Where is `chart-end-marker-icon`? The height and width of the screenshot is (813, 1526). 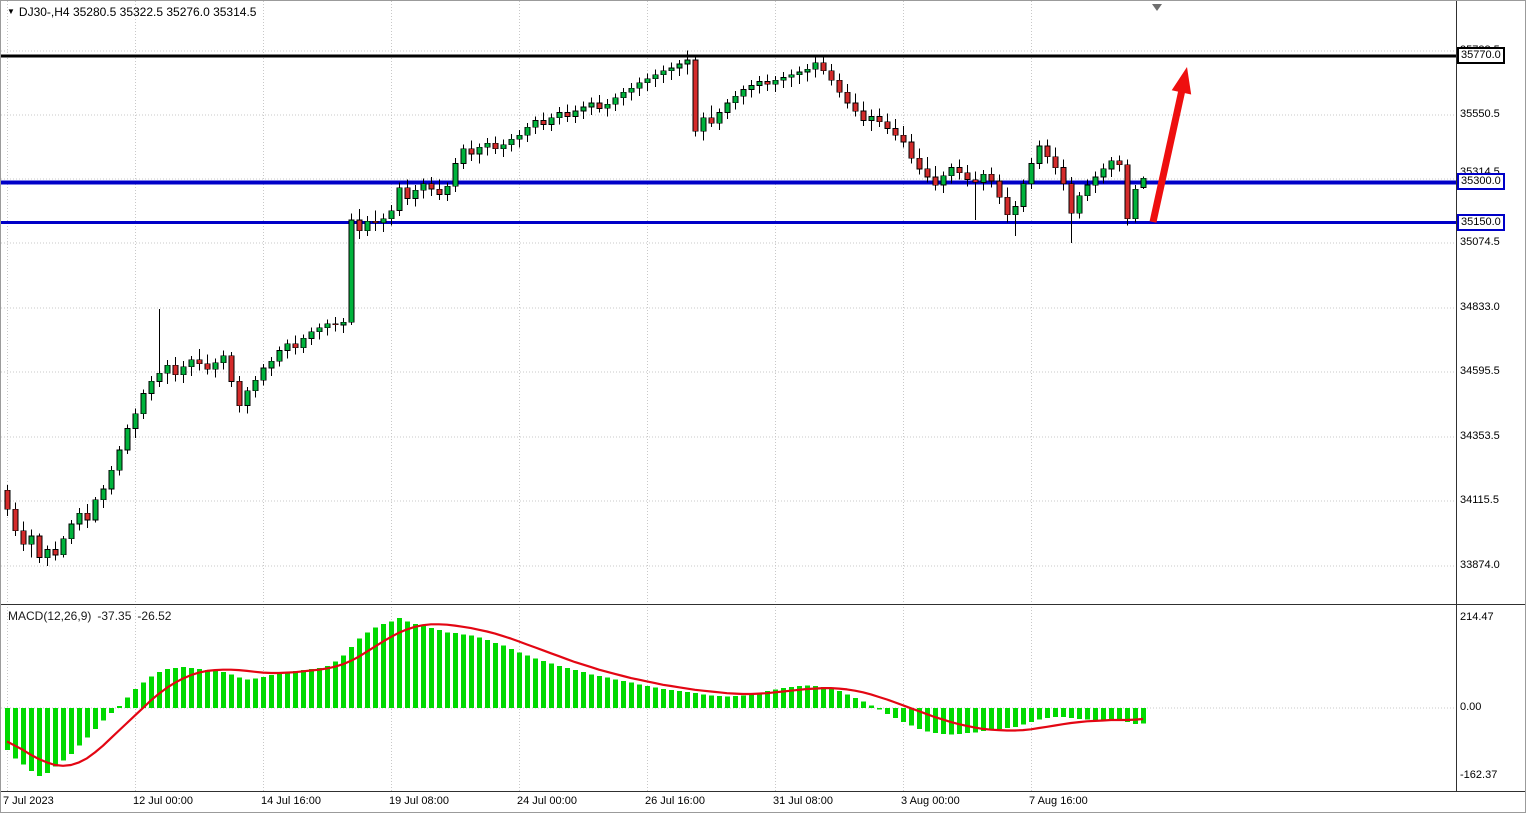 chart-end-marker-icon is located at coordinates (1157, 7).